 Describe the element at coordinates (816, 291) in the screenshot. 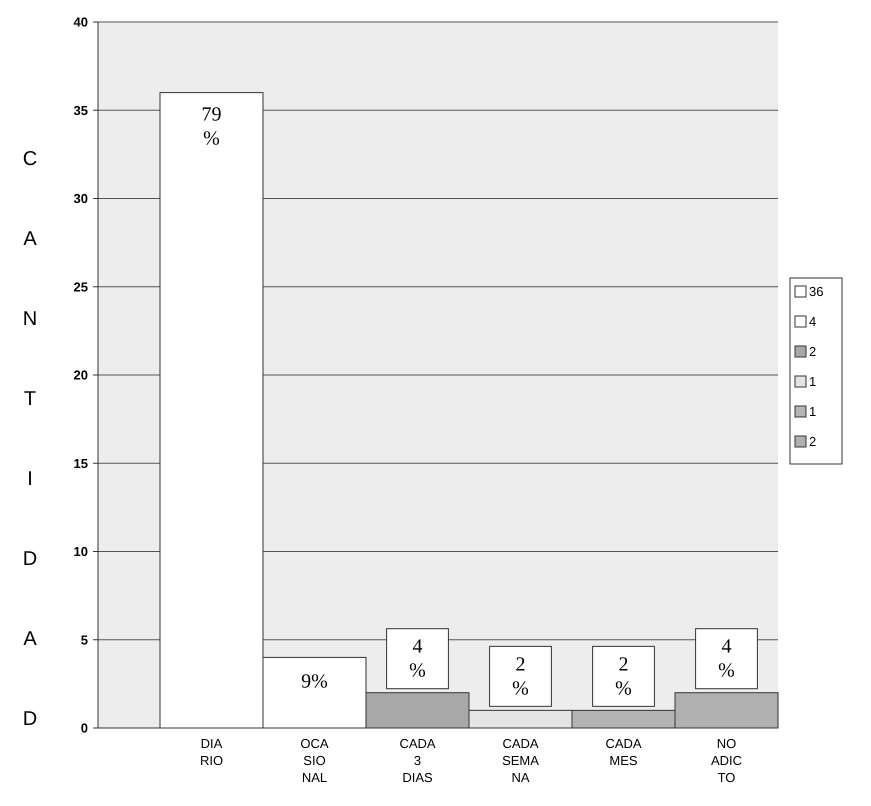

I see `legend-label: 36` at that location.